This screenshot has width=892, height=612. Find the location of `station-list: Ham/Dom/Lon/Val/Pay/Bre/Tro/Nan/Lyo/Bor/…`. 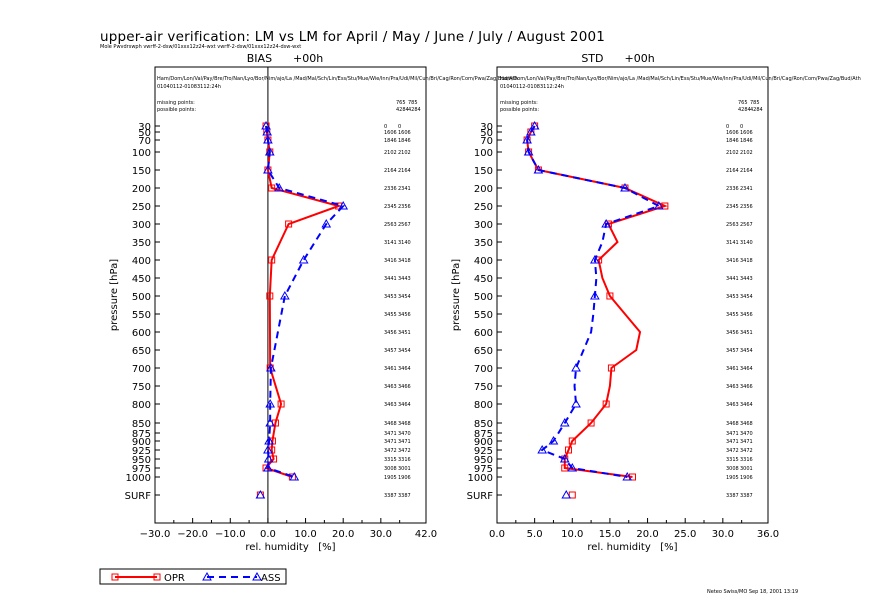

station-list: Ham/Dom/Lon/Val/Pay/Bre/Tro/Nan/Lyo/Bor/… is located at coordinates (680, 79).